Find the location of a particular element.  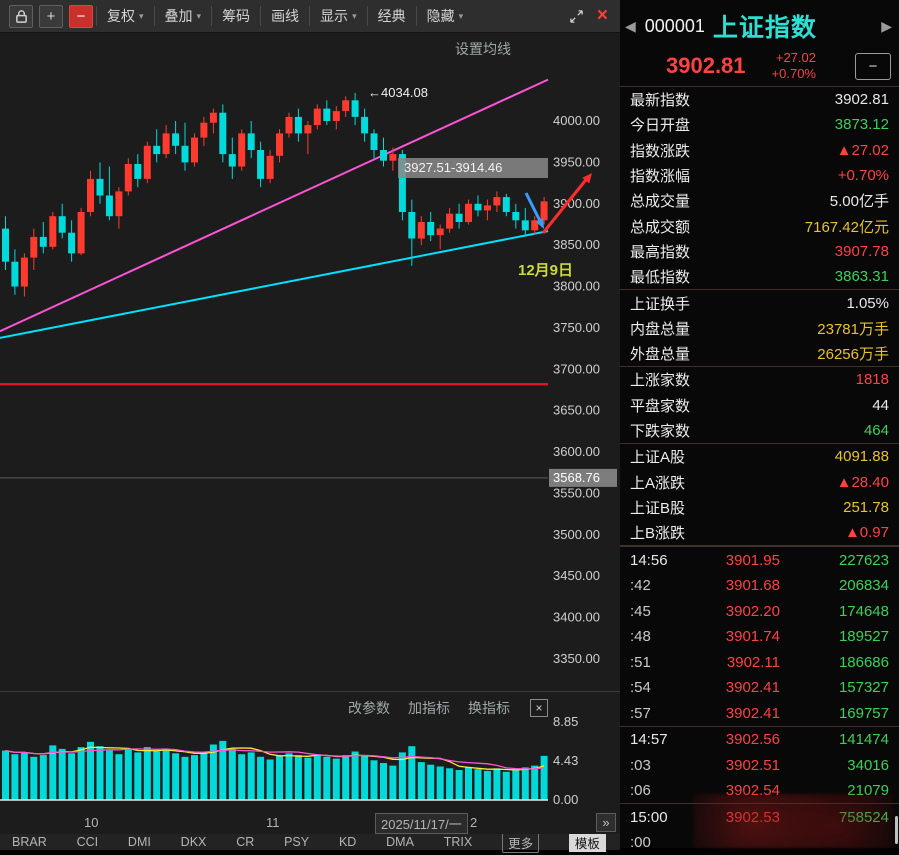

stock-name: 上证指数 is located at coordinates (764, 28).